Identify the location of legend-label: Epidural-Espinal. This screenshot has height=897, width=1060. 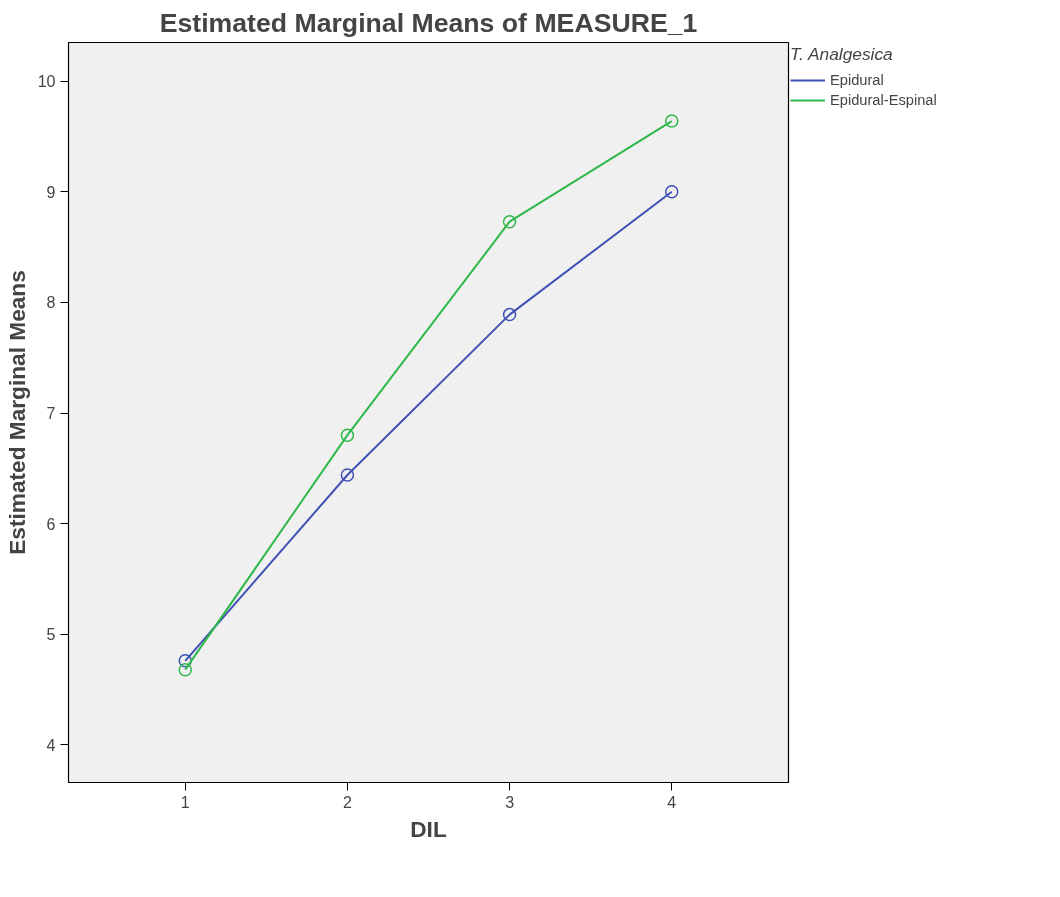
(883, 100).